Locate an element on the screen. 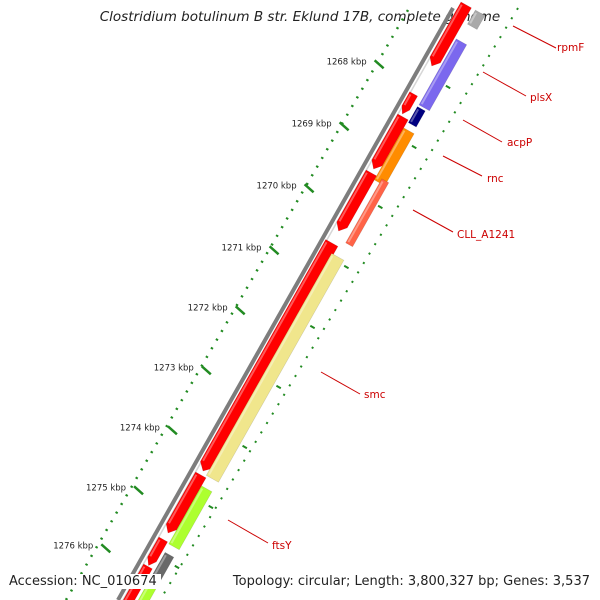 The height and width of the screenshot is (600, 600). gene-CLL_A1241-shine is located at coordinates (365, 212).